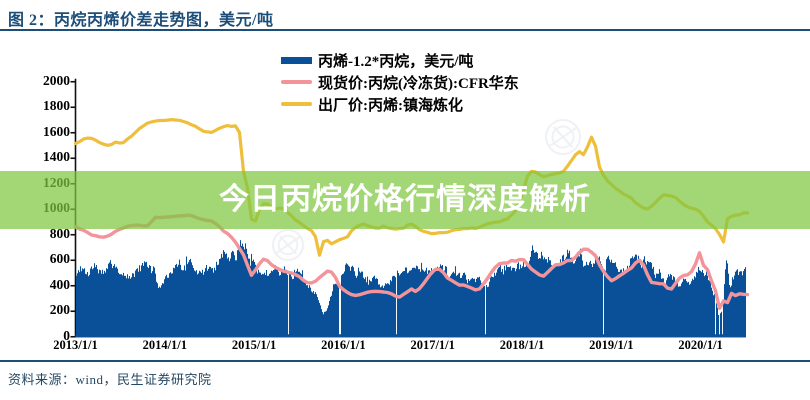 The height and width of the screenshot is (400, 810). What do you see at coordinates (66, 335) in the screenshot?
I see `y-tick-label: 0` at bounding box center [66, 335].